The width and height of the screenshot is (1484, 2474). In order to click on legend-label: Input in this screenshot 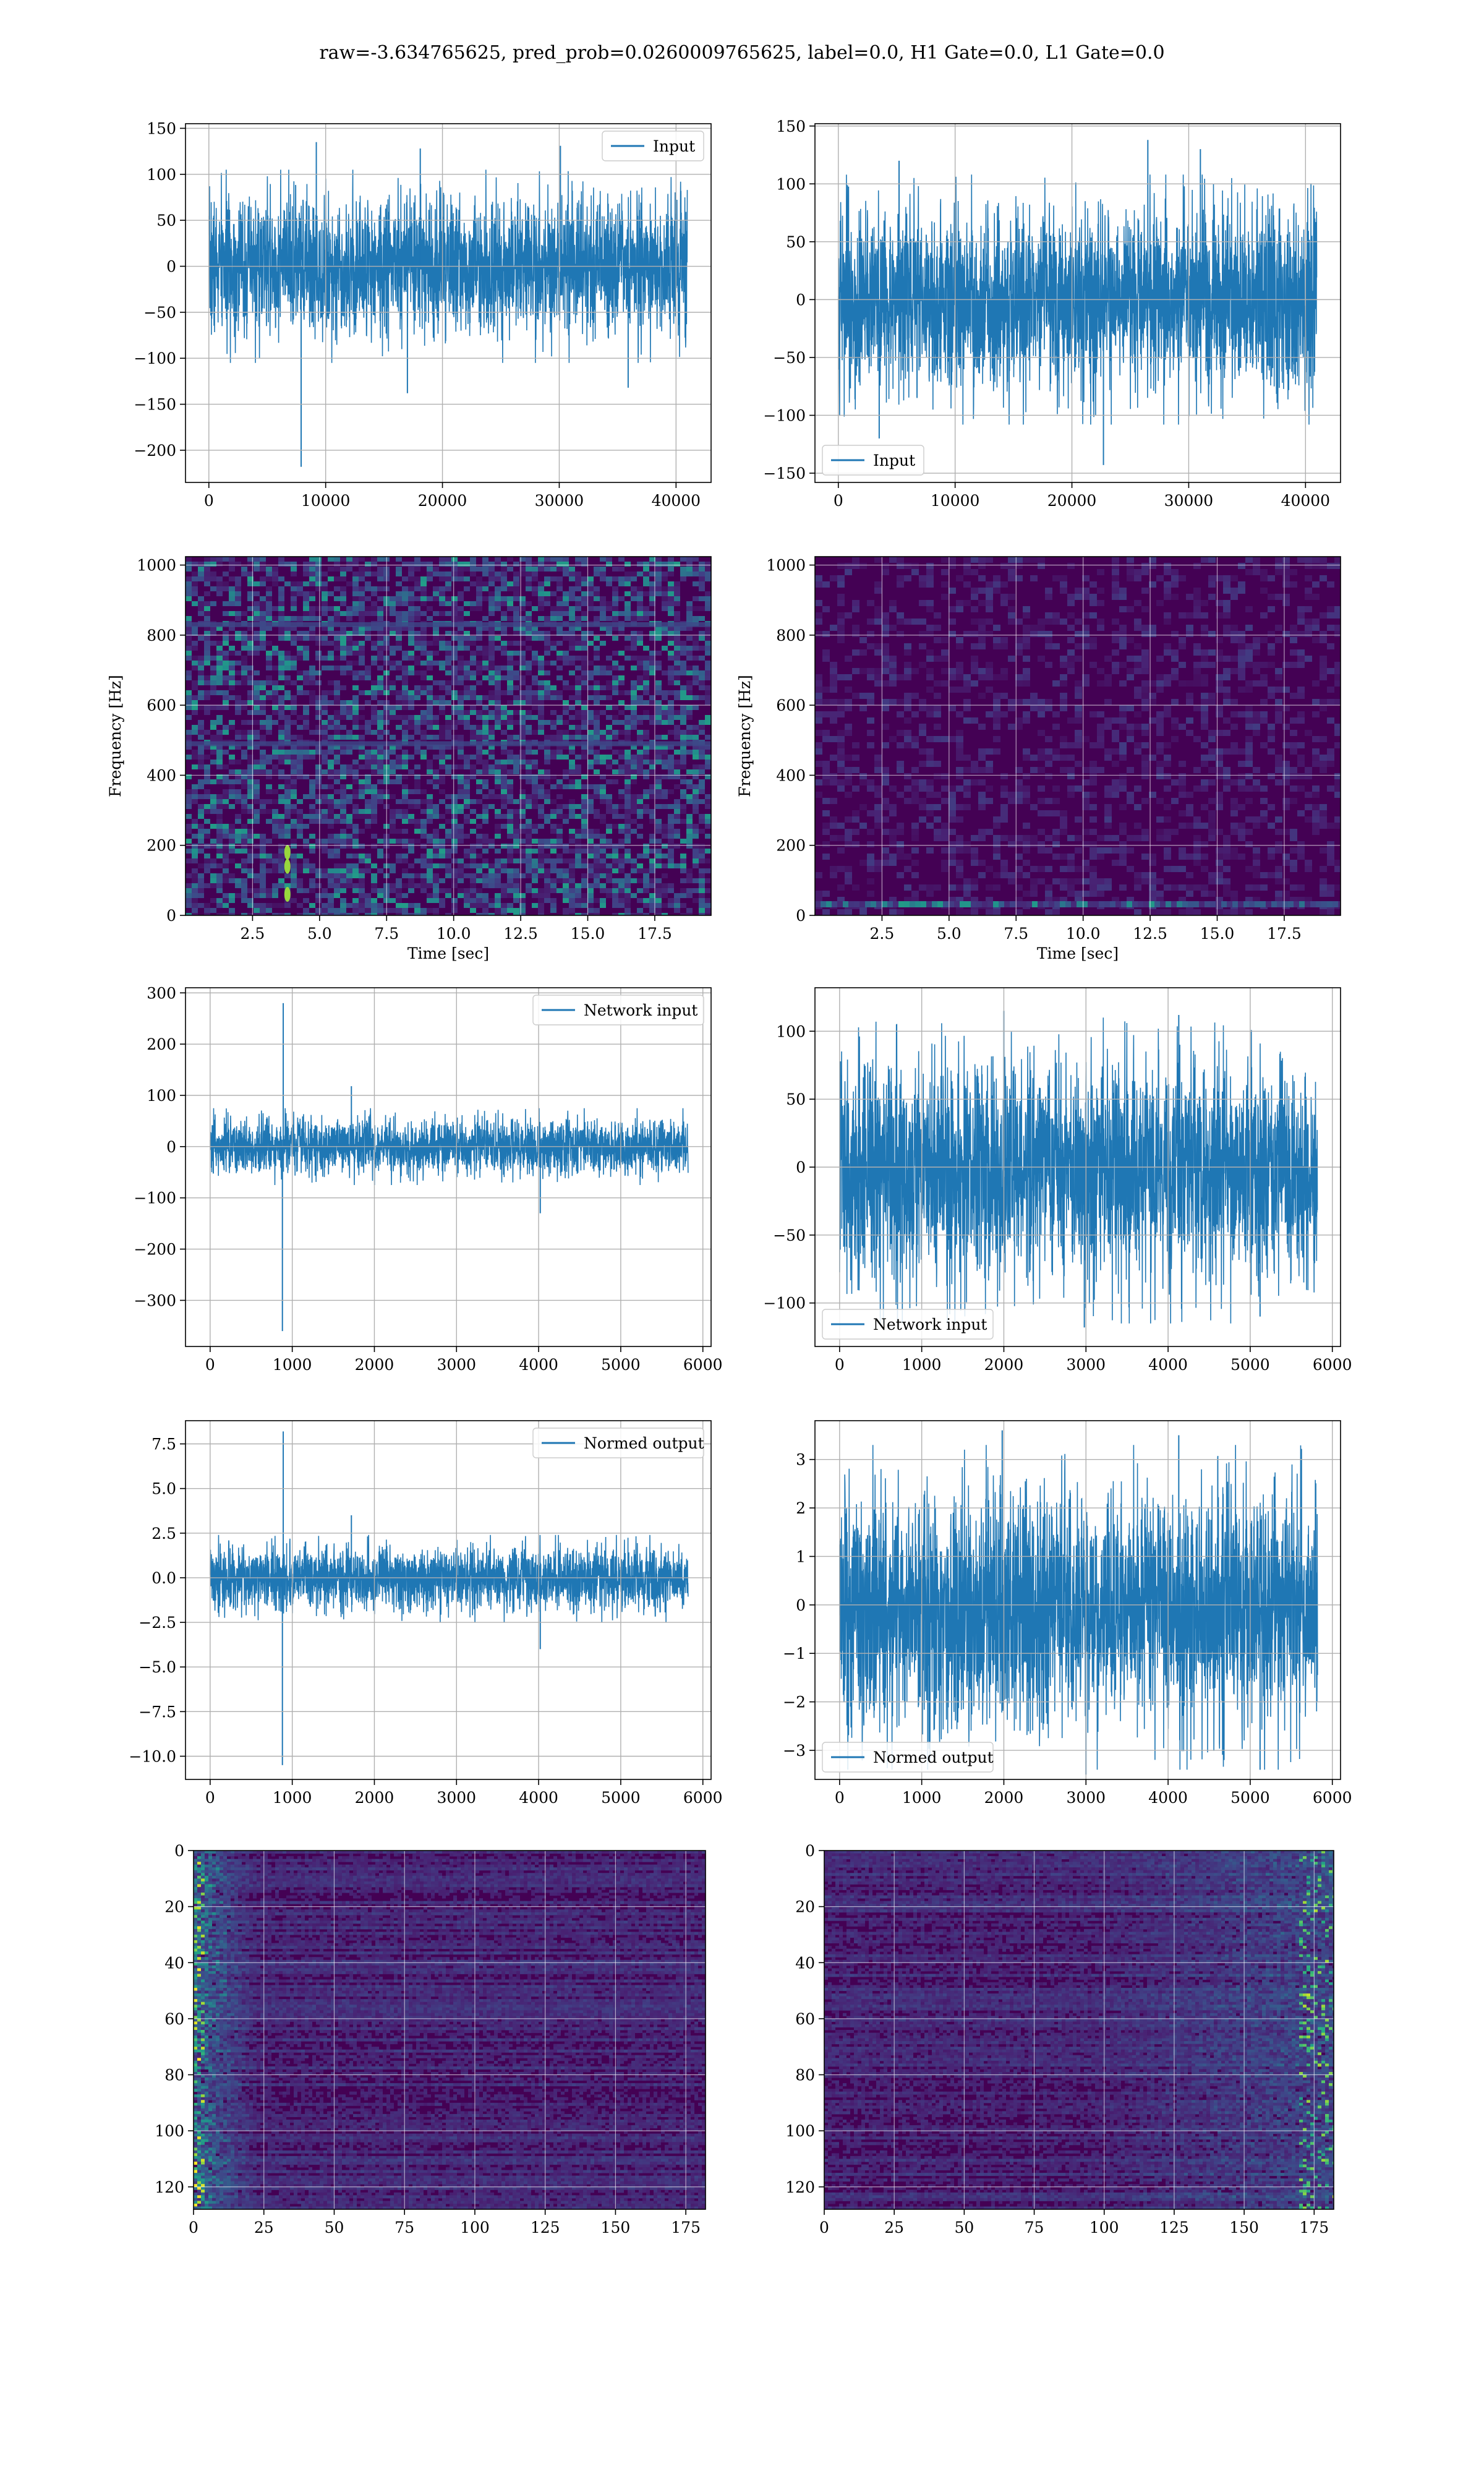, I will do `click(674, 146)`.